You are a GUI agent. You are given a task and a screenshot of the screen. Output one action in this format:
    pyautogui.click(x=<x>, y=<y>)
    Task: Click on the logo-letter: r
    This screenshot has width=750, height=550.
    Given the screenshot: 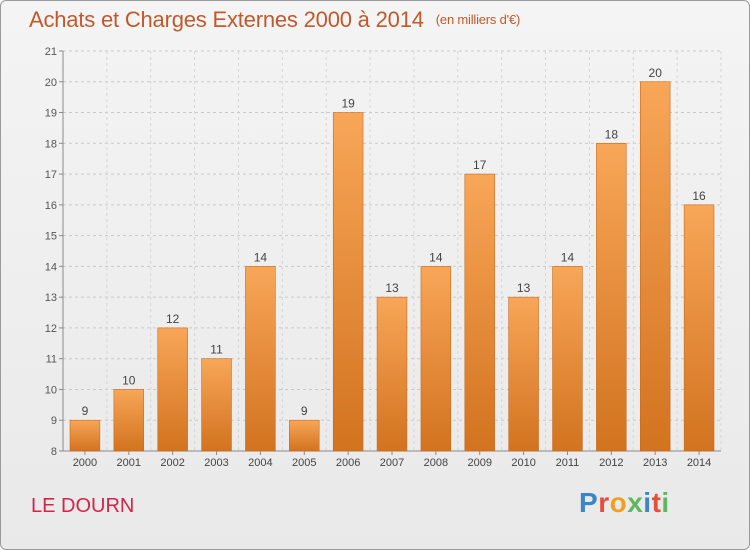 What is the action you would take?
    pyautogui.click(x=604, y=502)
    